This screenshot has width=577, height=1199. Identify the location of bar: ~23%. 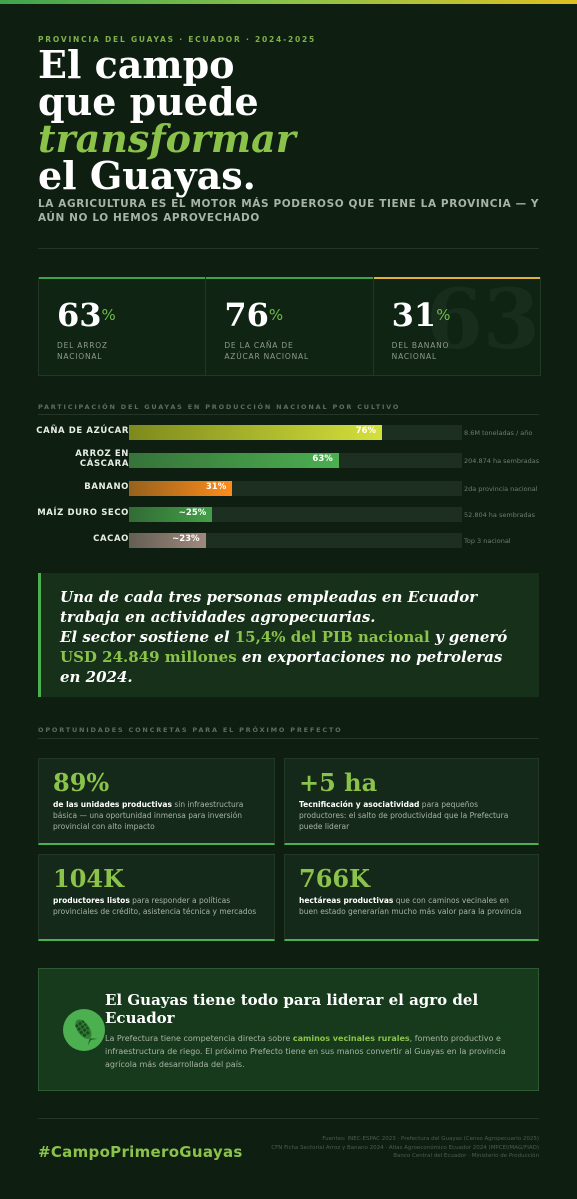
(167, 540).